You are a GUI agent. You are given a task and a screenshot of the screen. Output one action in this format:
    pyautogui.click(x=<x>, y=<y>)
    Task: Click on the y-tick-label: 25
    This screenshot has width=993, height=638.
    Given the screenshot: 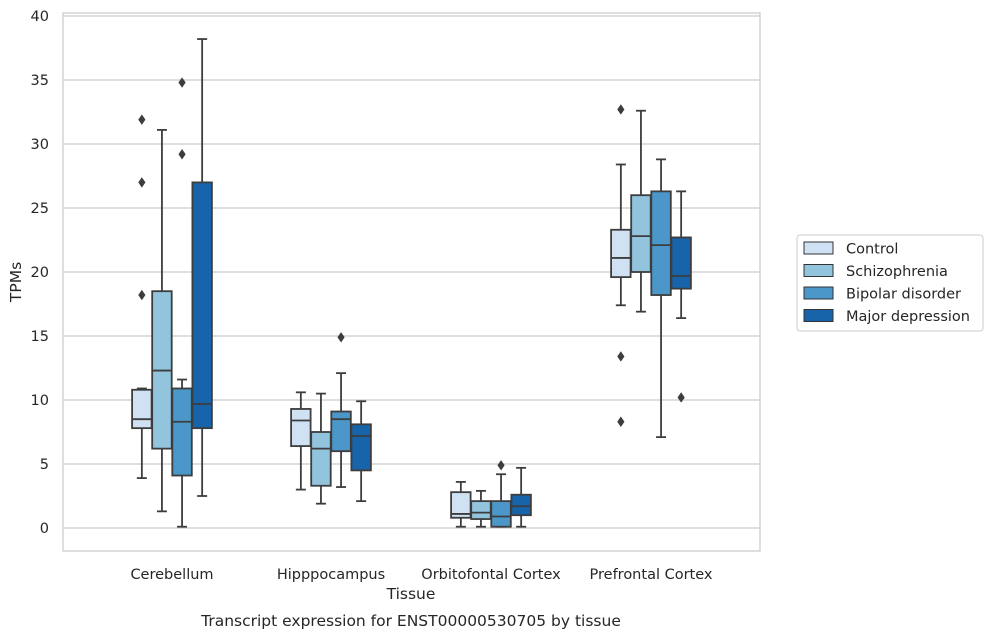 What is the action you would take?
    pyautogui.click(x=40, y=209)
    